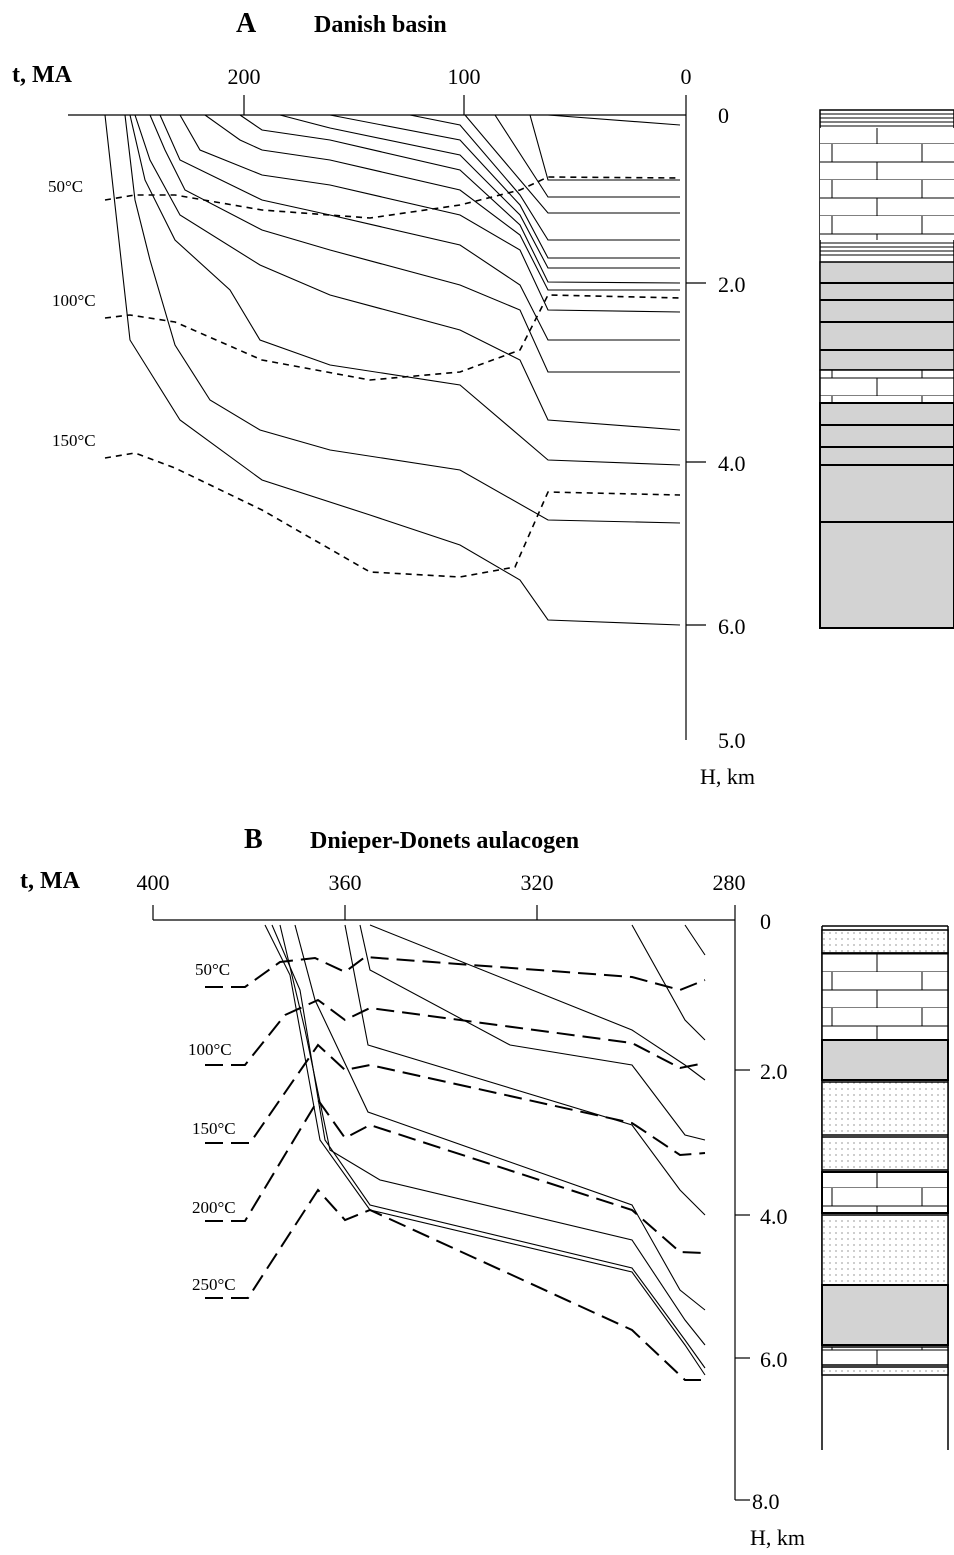 This screenshot has width=954, height=1555. Describe the element at coordinates (153, 882) in the screenshot. I see `x-tick-label: 400` at that location.